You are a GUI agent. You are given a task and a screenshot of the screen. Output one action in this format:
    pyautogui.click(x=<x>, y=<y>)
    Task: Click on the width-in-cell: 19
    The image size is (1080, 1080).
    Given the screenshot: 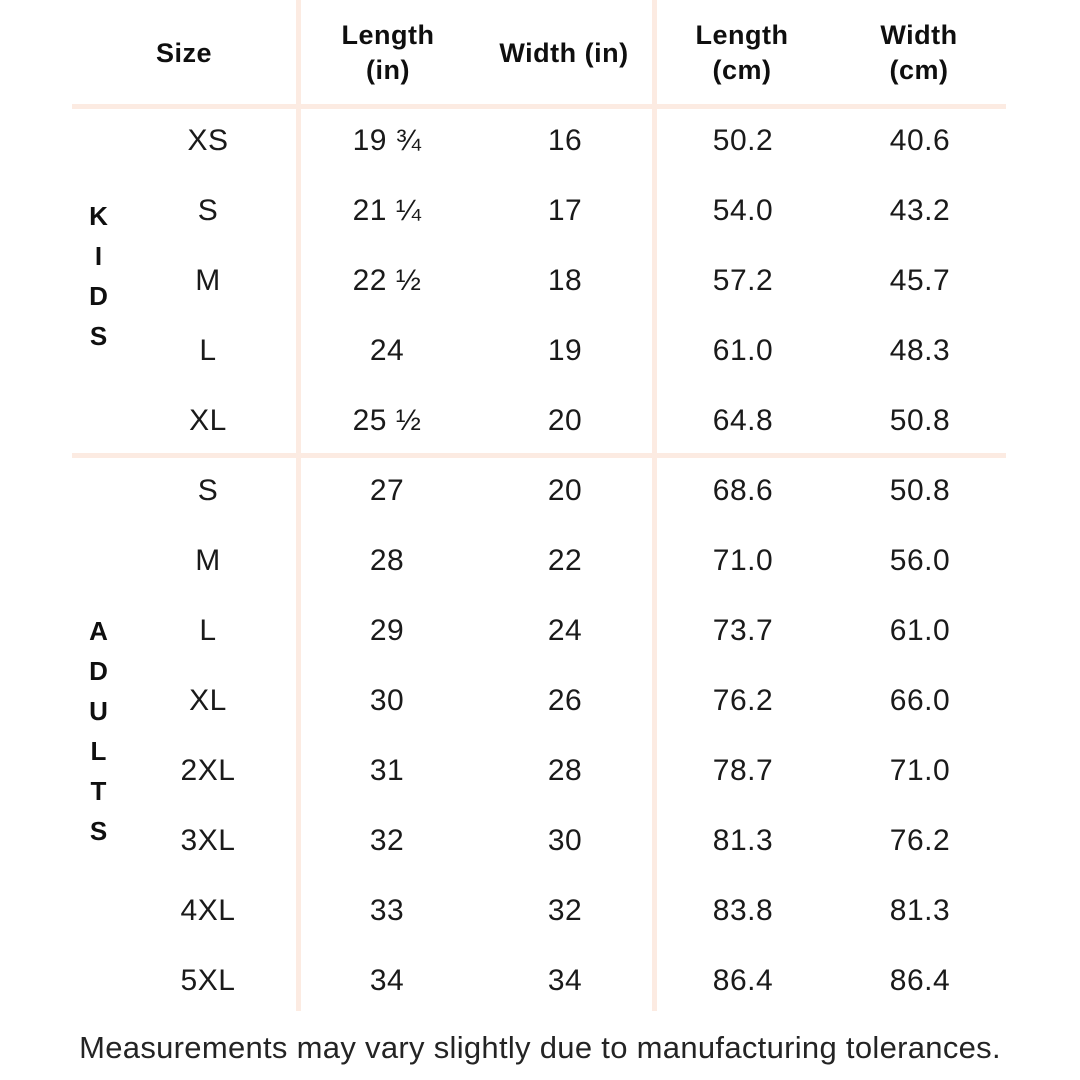 What is the action you would take?
    pyautogui.click(x=565, y=350)
    